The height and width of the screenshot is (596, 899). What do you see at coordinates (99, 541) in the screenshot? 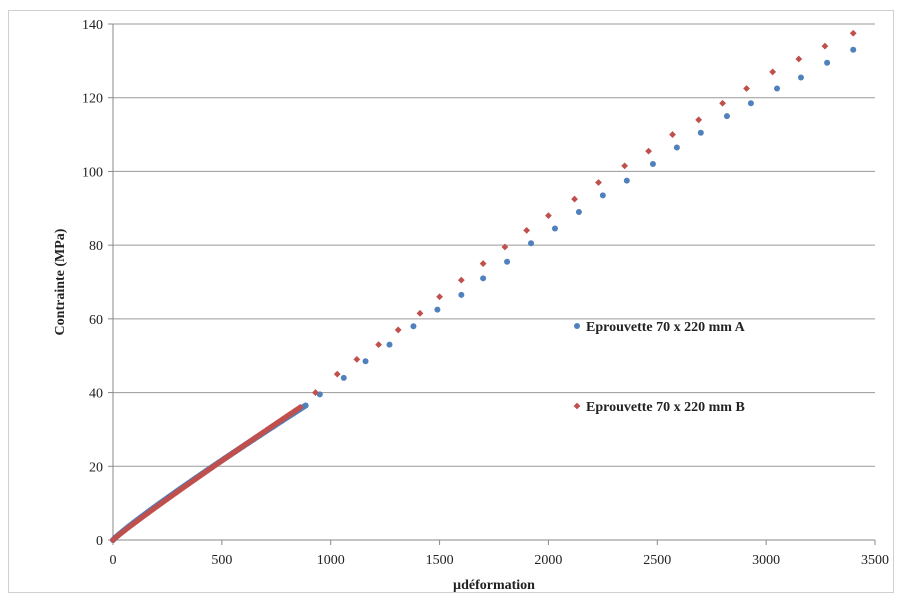
I see `y-tick-label: 0` at bounding box center [99, 541].